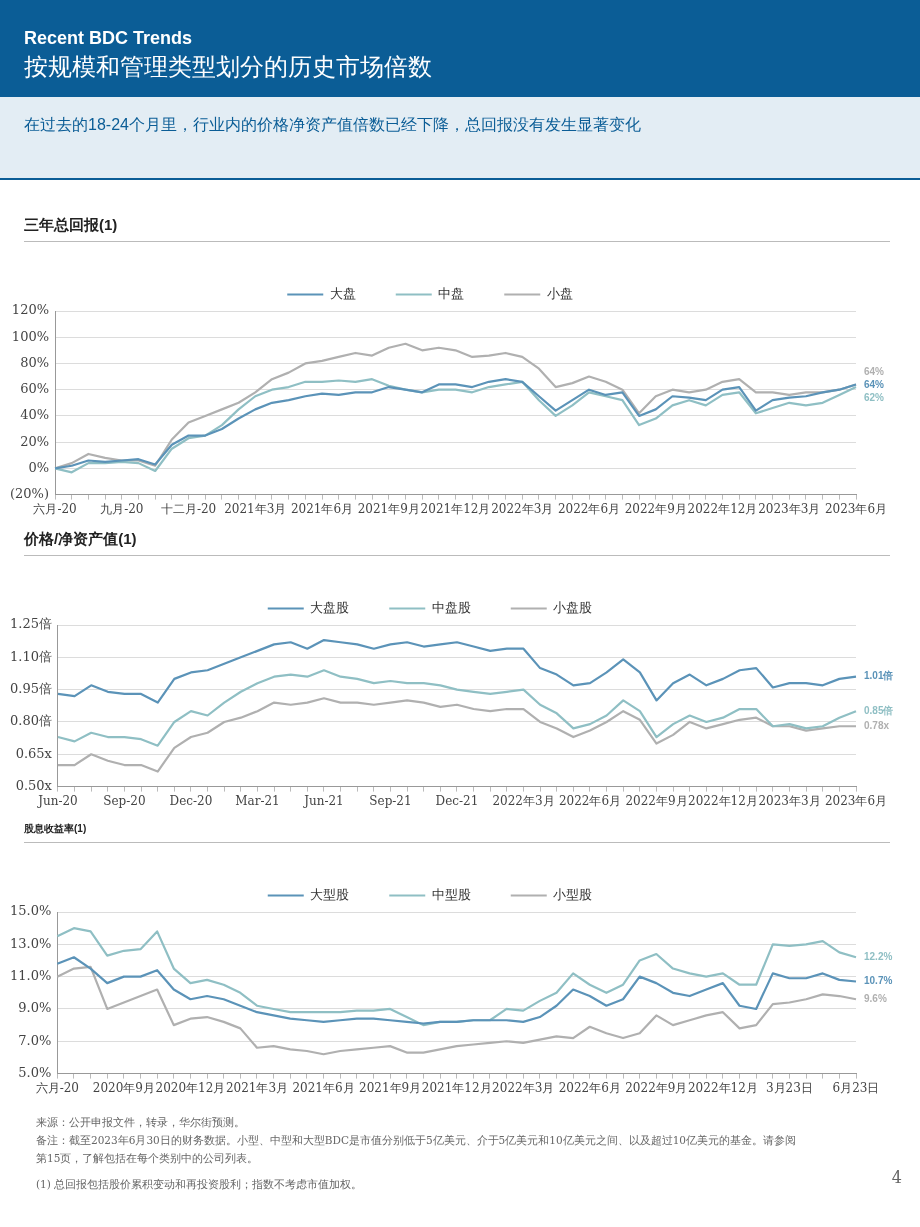  Describe the element at coordinates (34, 785) in the screenshot. I see `y-tick-label: 0.50x` at that location.